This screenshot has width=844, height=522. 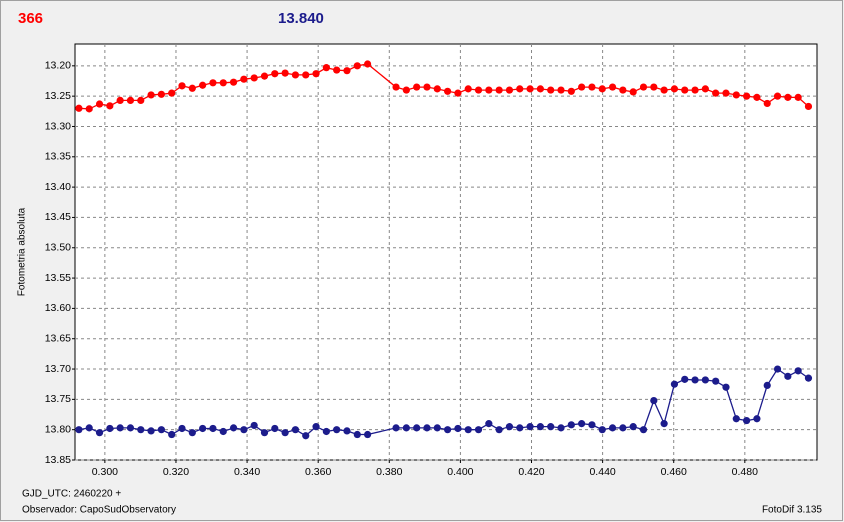 I want to click on x-tick-label: 0.460, so click(x=674, y=472).